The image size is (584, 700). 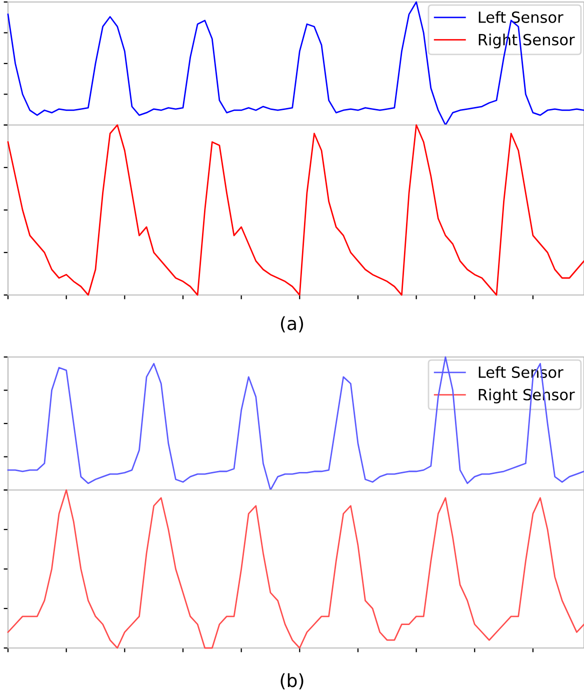 What do you see at coordinates (292, 324) in the screenshot?
I see `text: (a)` at bounding box center [292, 324].